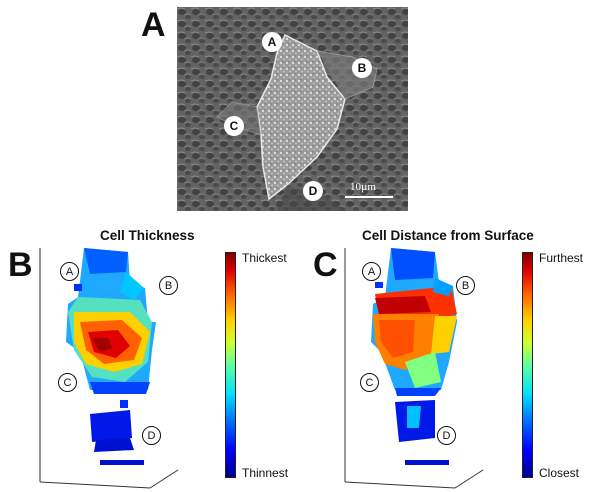  I want to click on distance-marker-d: D, so click(446, 435).